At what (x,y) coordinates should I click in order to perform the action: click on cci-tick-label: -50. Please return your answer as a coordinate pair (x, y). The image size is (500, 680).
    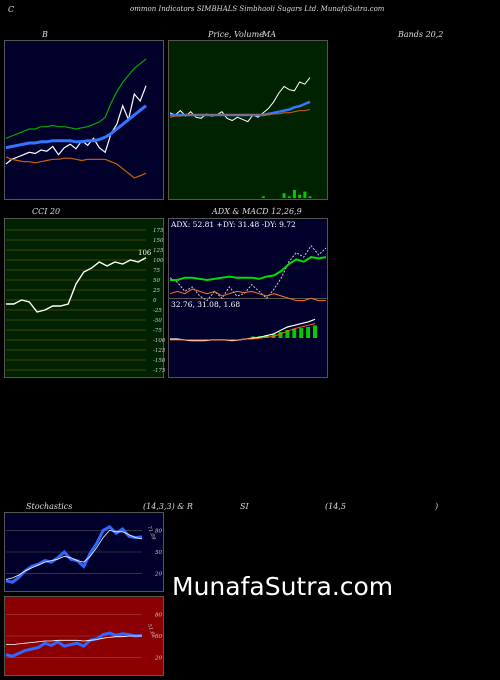
    Looking at the image, I should click on (157, 321).